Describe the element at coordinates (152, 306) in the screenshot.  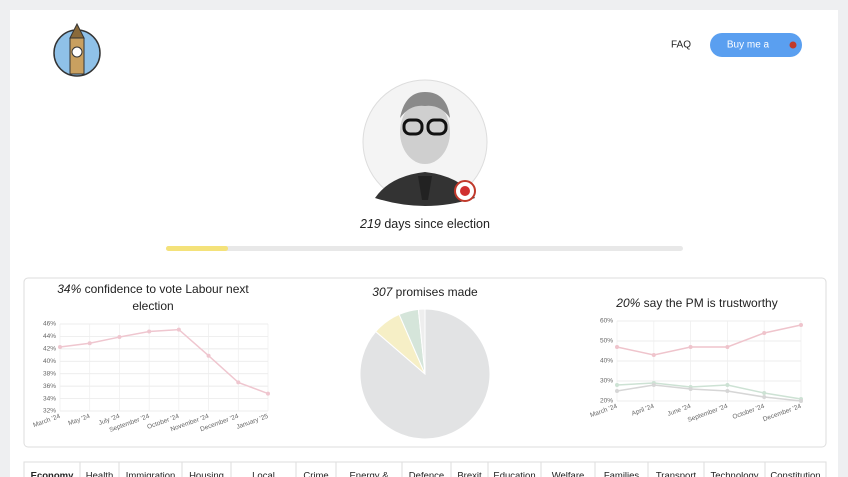
I see `chart-title: election` at that location.